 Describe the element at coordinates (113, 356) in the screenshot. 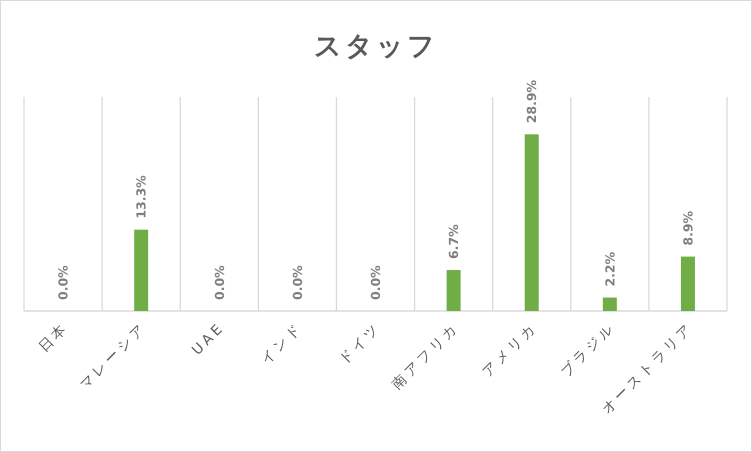

I see `x-tick-label: マレーシア` at that location.